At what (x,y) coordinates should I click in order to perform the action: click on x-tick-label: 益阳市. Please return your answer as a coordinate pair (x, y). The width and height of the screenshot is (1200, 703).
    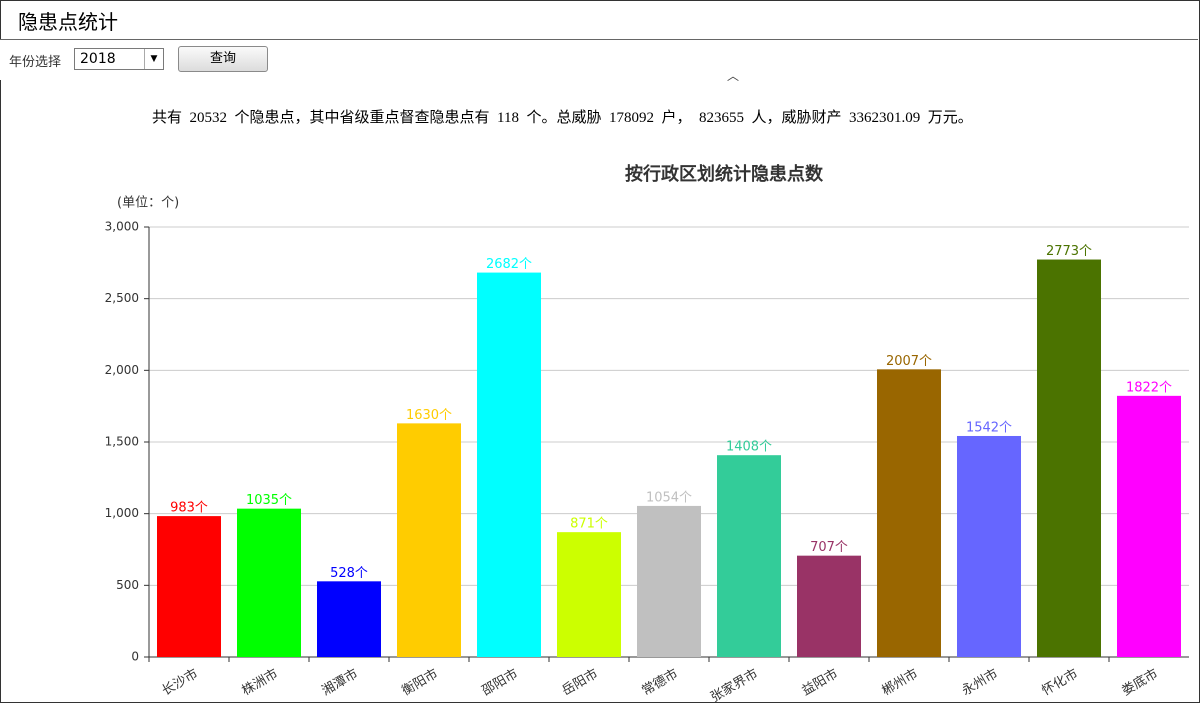
    Looking at the image, I should click on (820, 682).